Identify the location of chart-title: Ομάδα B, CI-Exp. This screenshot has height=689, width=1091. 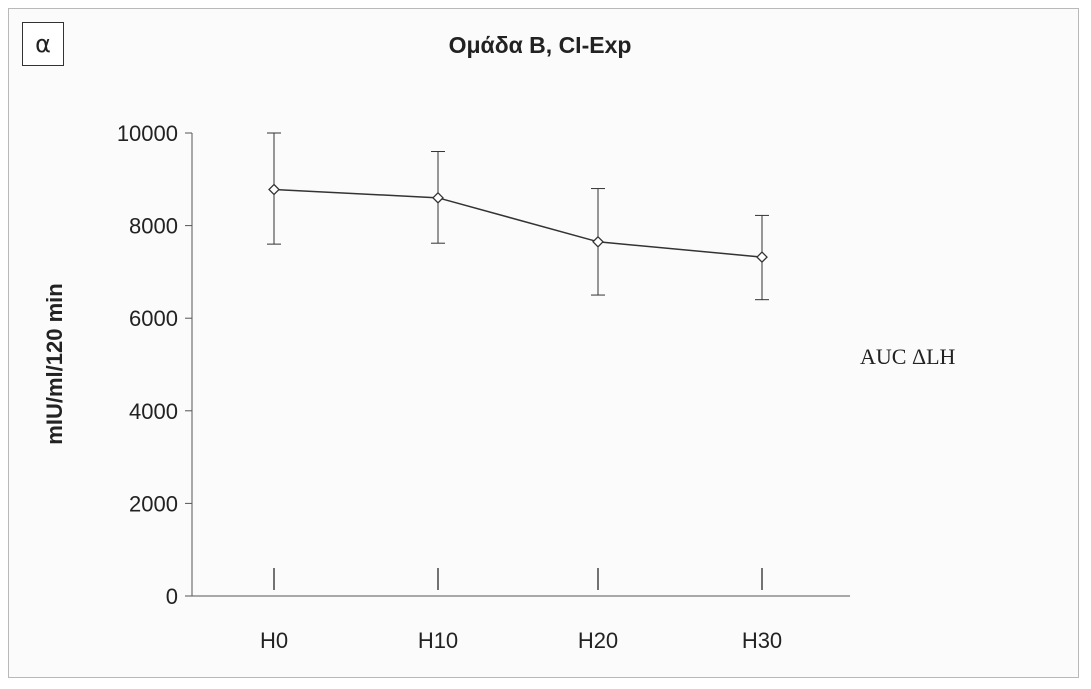
(540, 45).